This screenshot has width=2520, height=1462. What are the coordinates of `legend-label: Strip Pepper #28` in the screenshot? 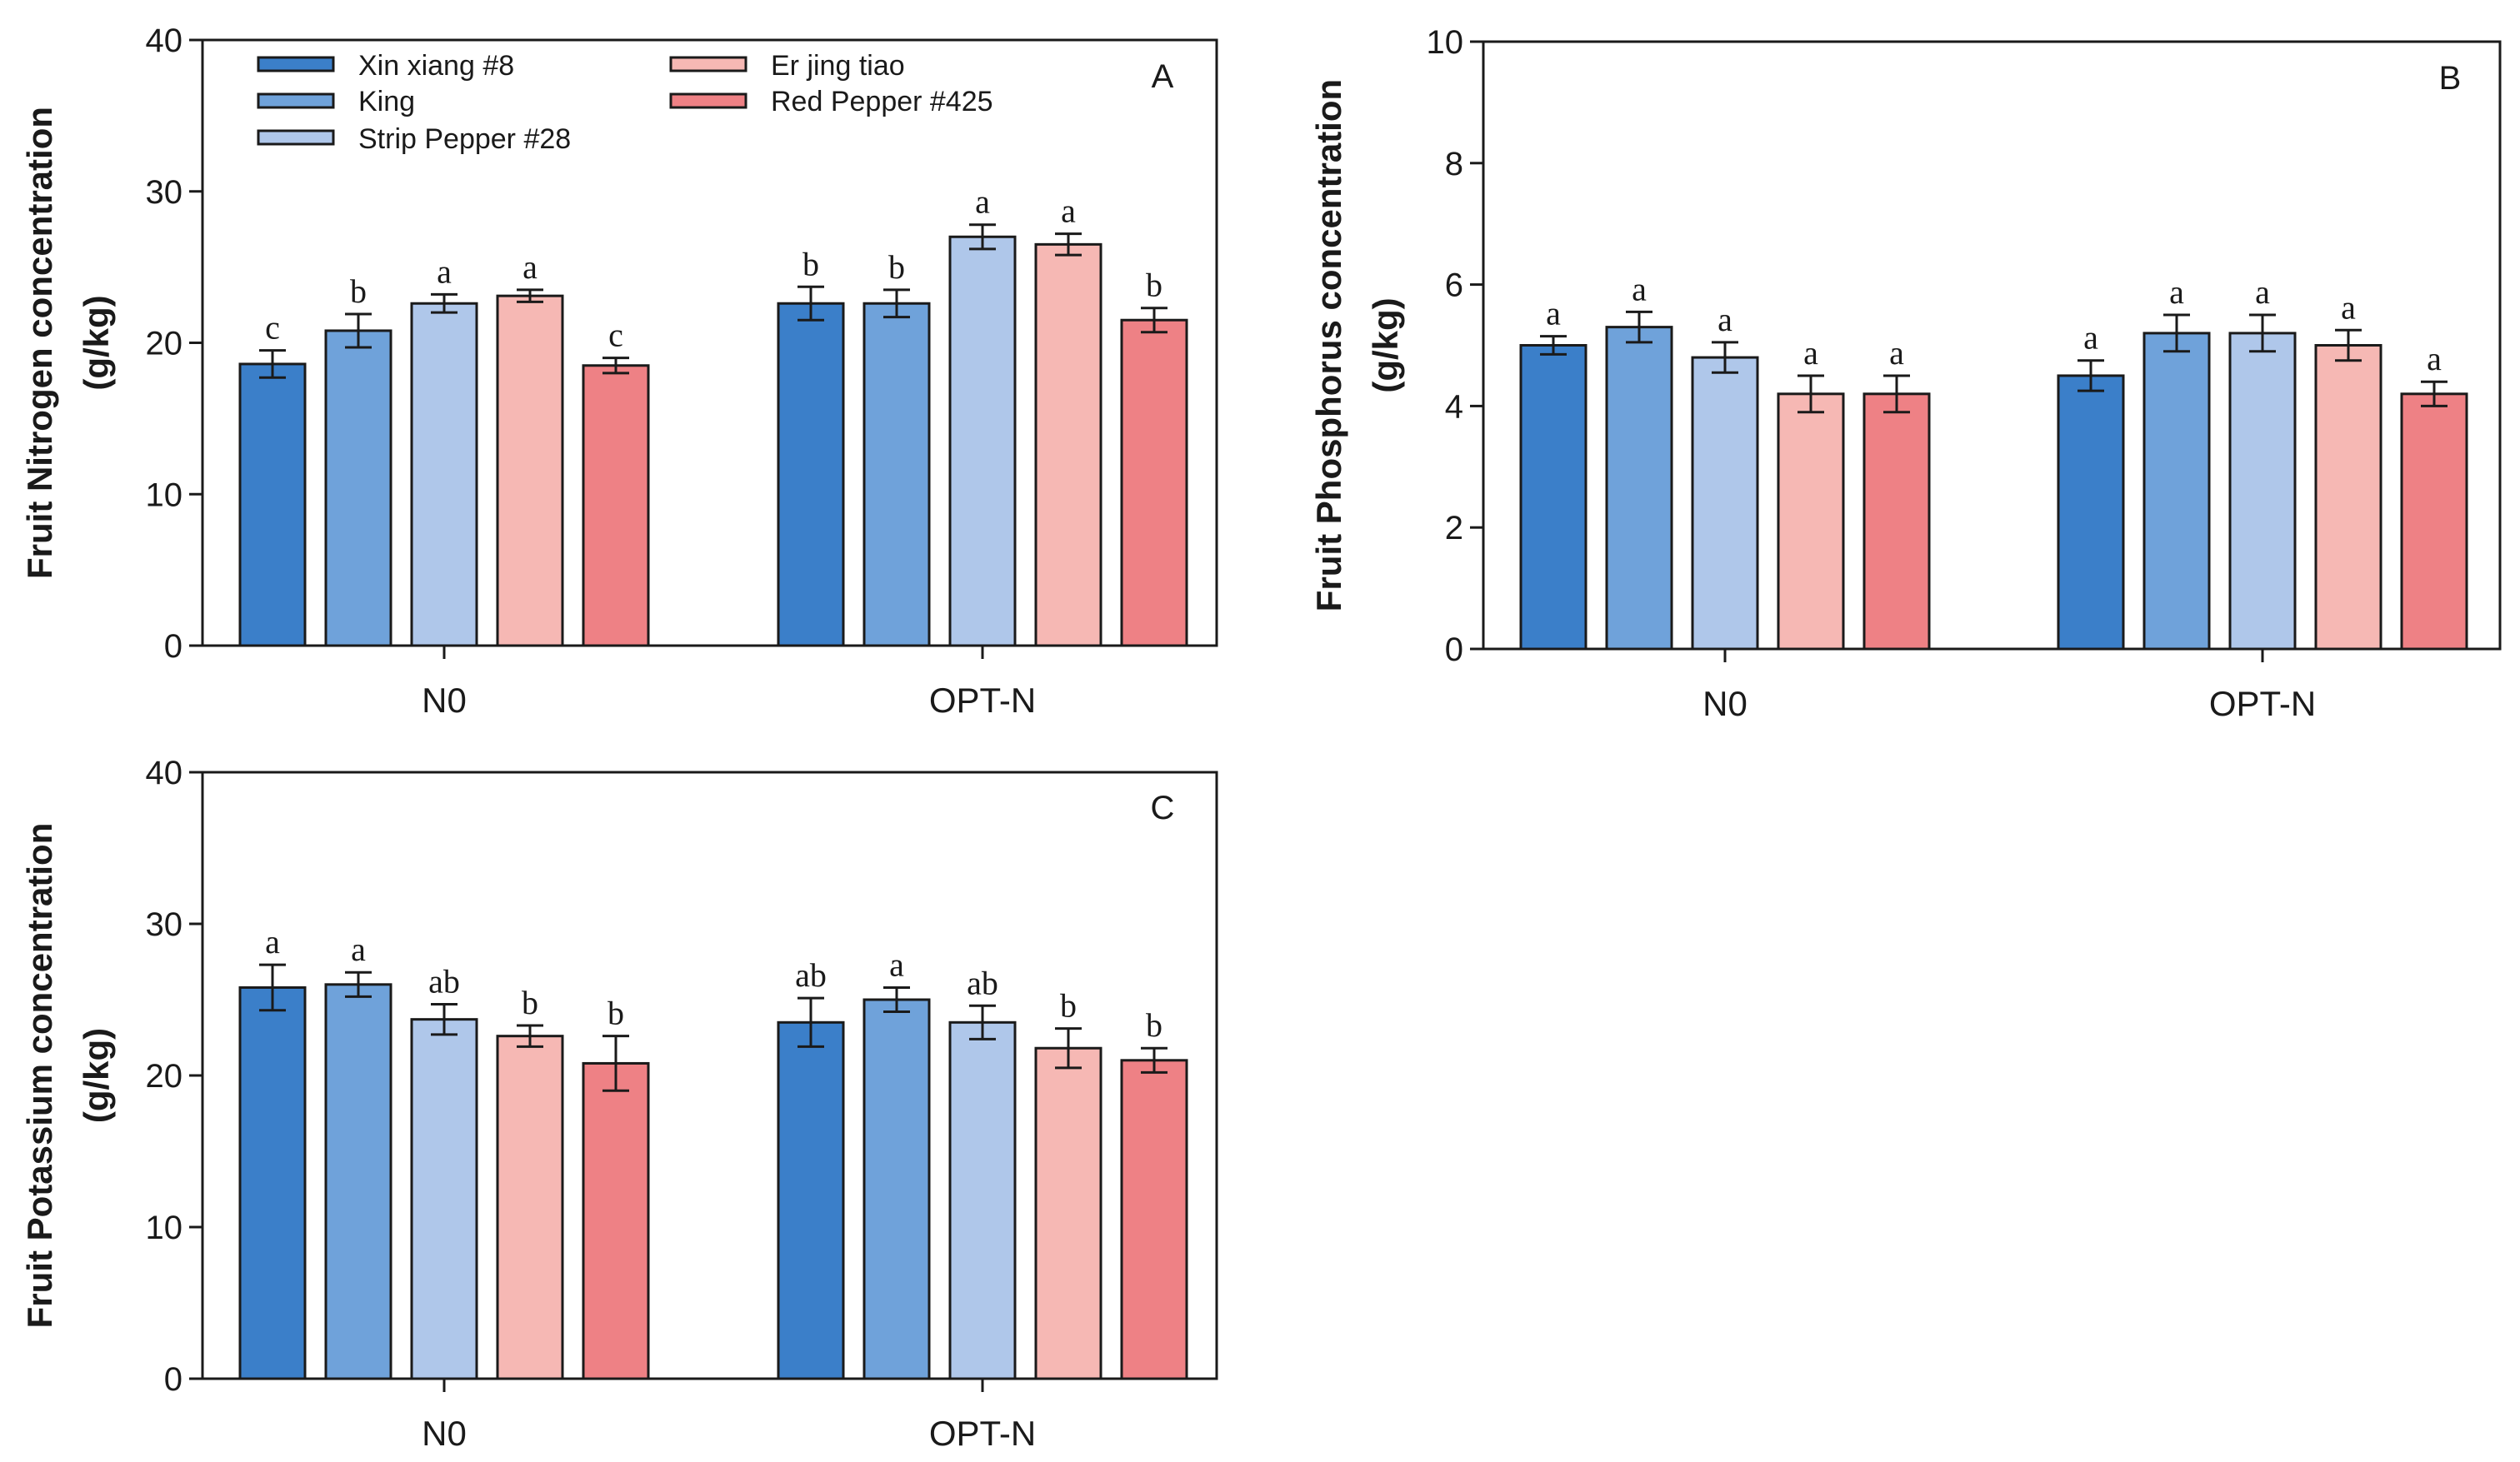 It's located at (464, 139).